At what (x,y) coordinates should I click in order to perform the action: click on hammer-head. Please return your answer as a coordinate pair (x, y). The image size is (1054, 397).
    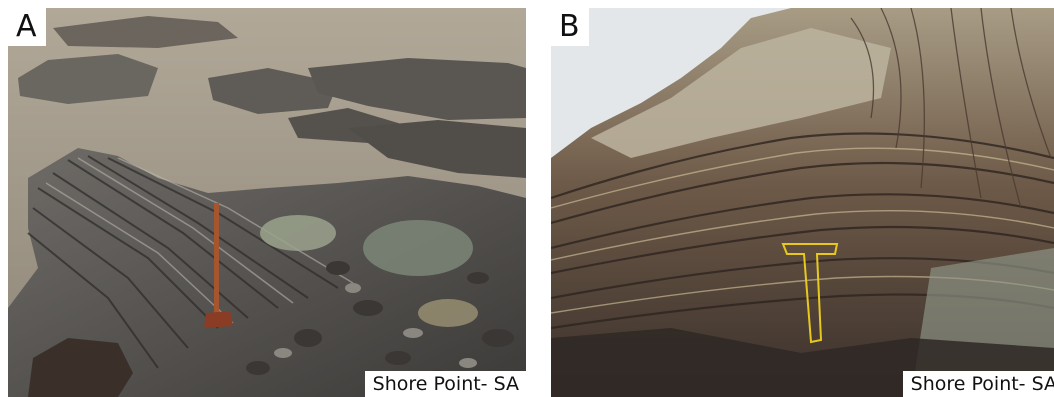
    Looking at the image, I should click on (218, 319).